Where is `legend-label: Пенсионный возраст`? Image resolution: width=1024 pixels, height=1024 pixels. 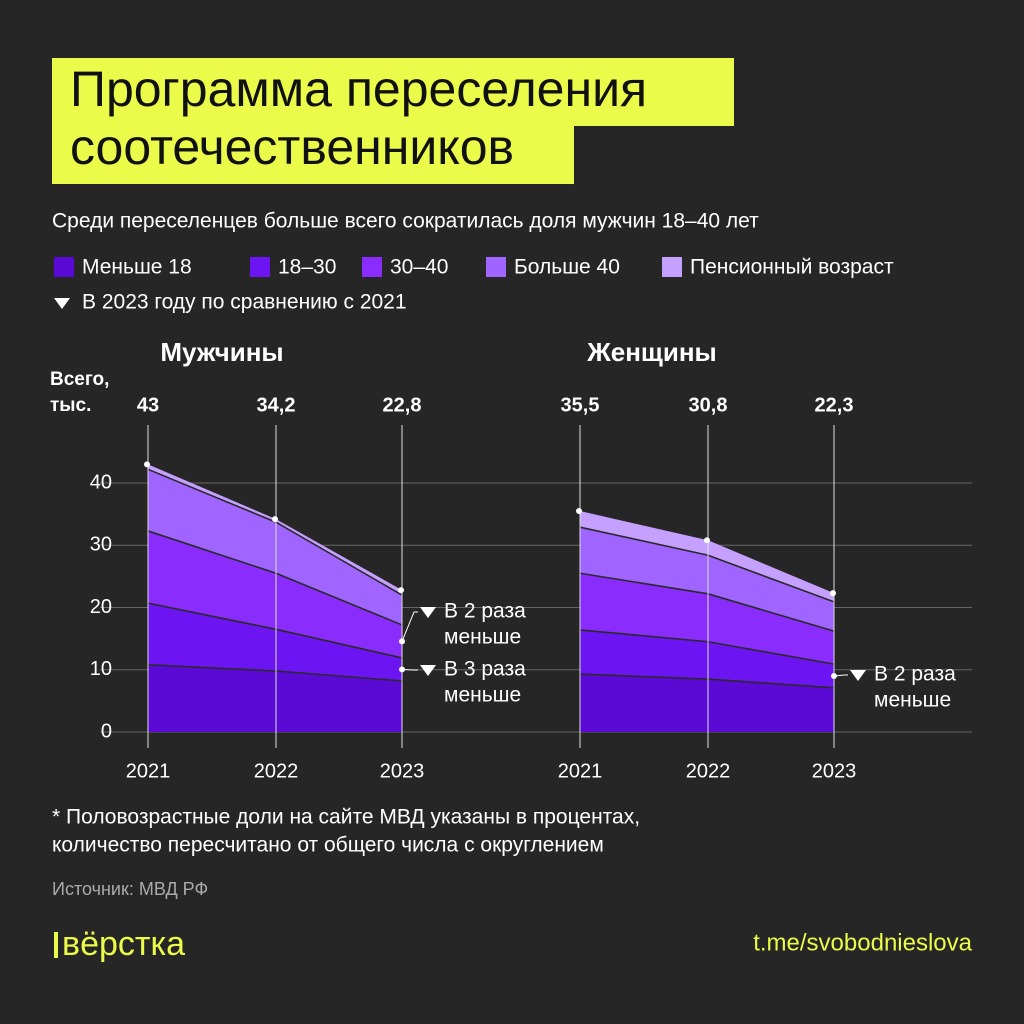 legend-label: Пенсионный возраст is located at coordinates (792, 267).